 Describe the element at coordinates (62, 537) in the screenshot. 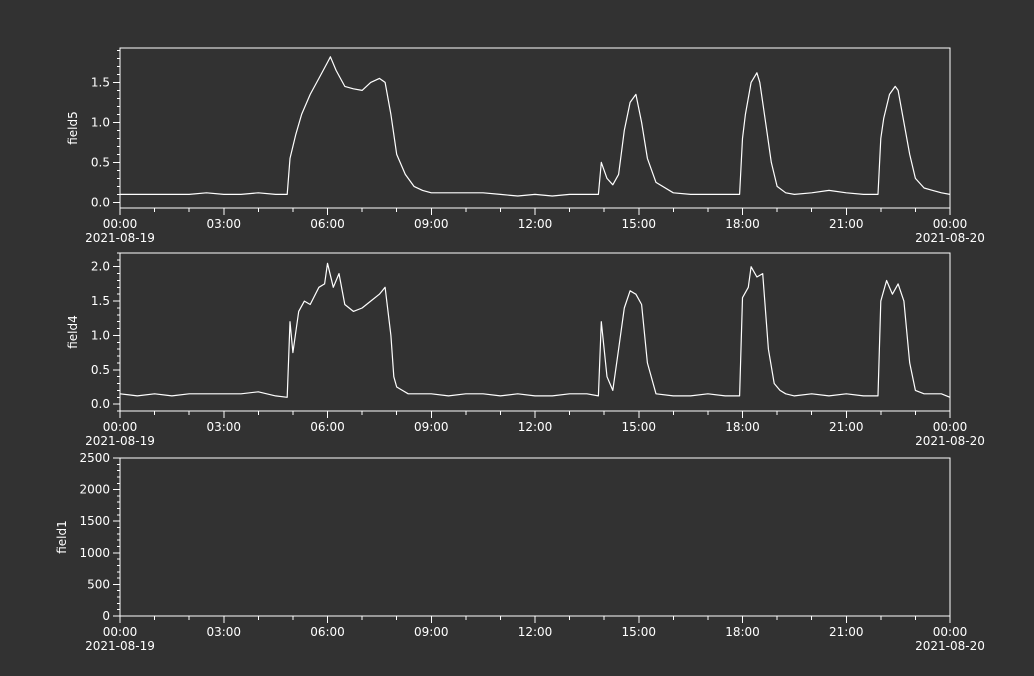

I see `y-axis-label: field1` at that location.